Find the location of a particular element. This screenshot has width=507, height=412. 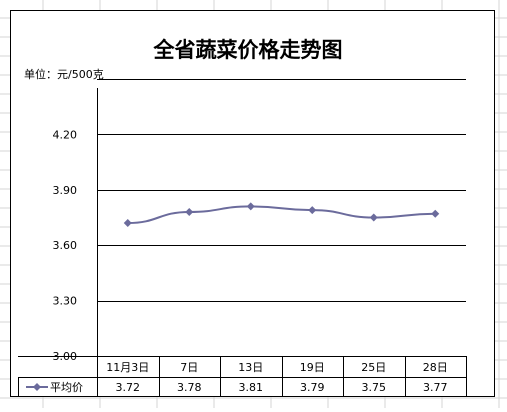

legend-label: 平均价 is located at coordinates (66, 387).